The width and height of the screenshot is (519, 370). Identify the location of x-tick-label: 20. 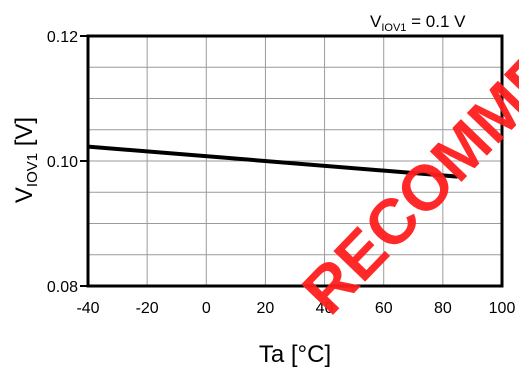
(266, 308).